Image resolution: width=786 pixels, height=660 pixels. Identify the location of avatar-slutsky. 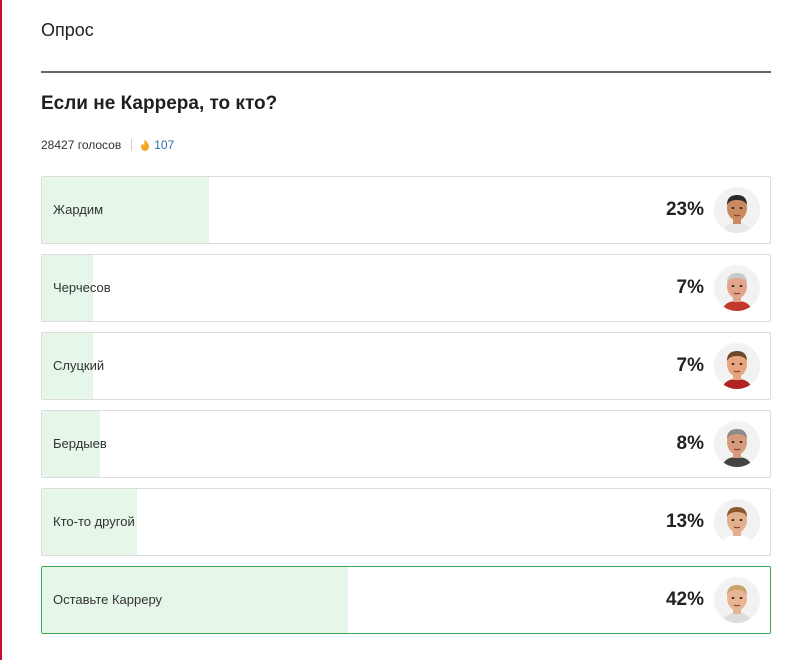
(737, 366).